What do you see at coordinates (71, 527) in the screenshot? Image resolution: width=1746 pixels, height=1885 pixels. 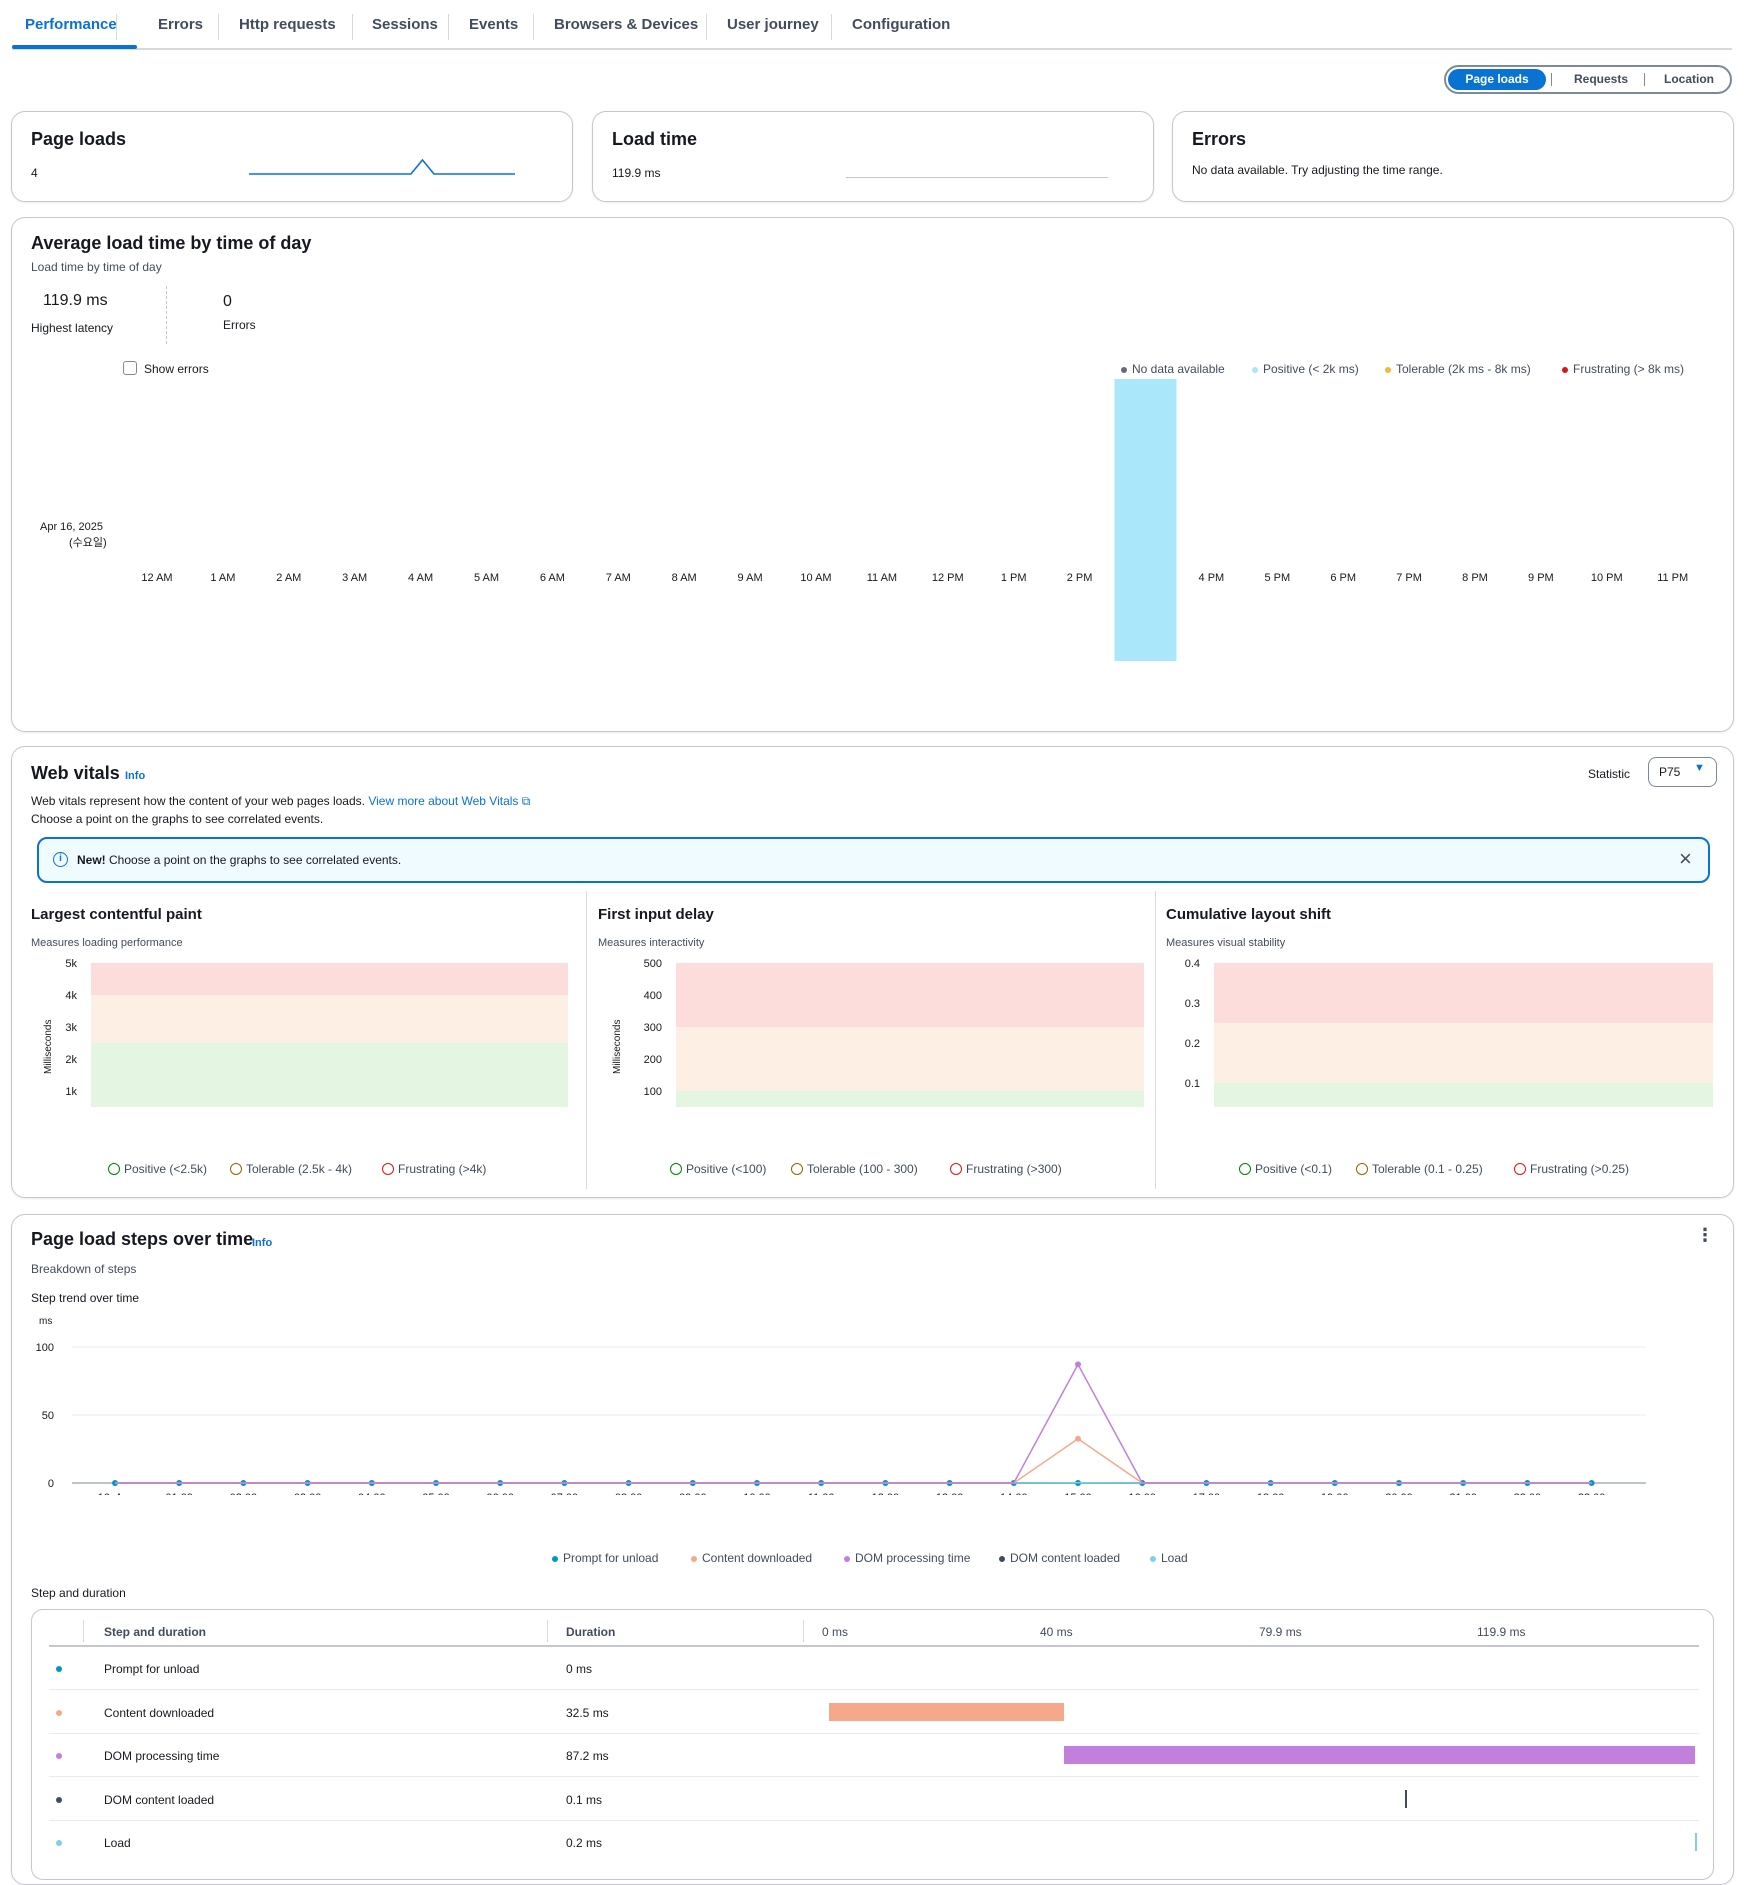 I see `heatmap-row-label: Apr 16, 2025` at bounding box center [71, 527].